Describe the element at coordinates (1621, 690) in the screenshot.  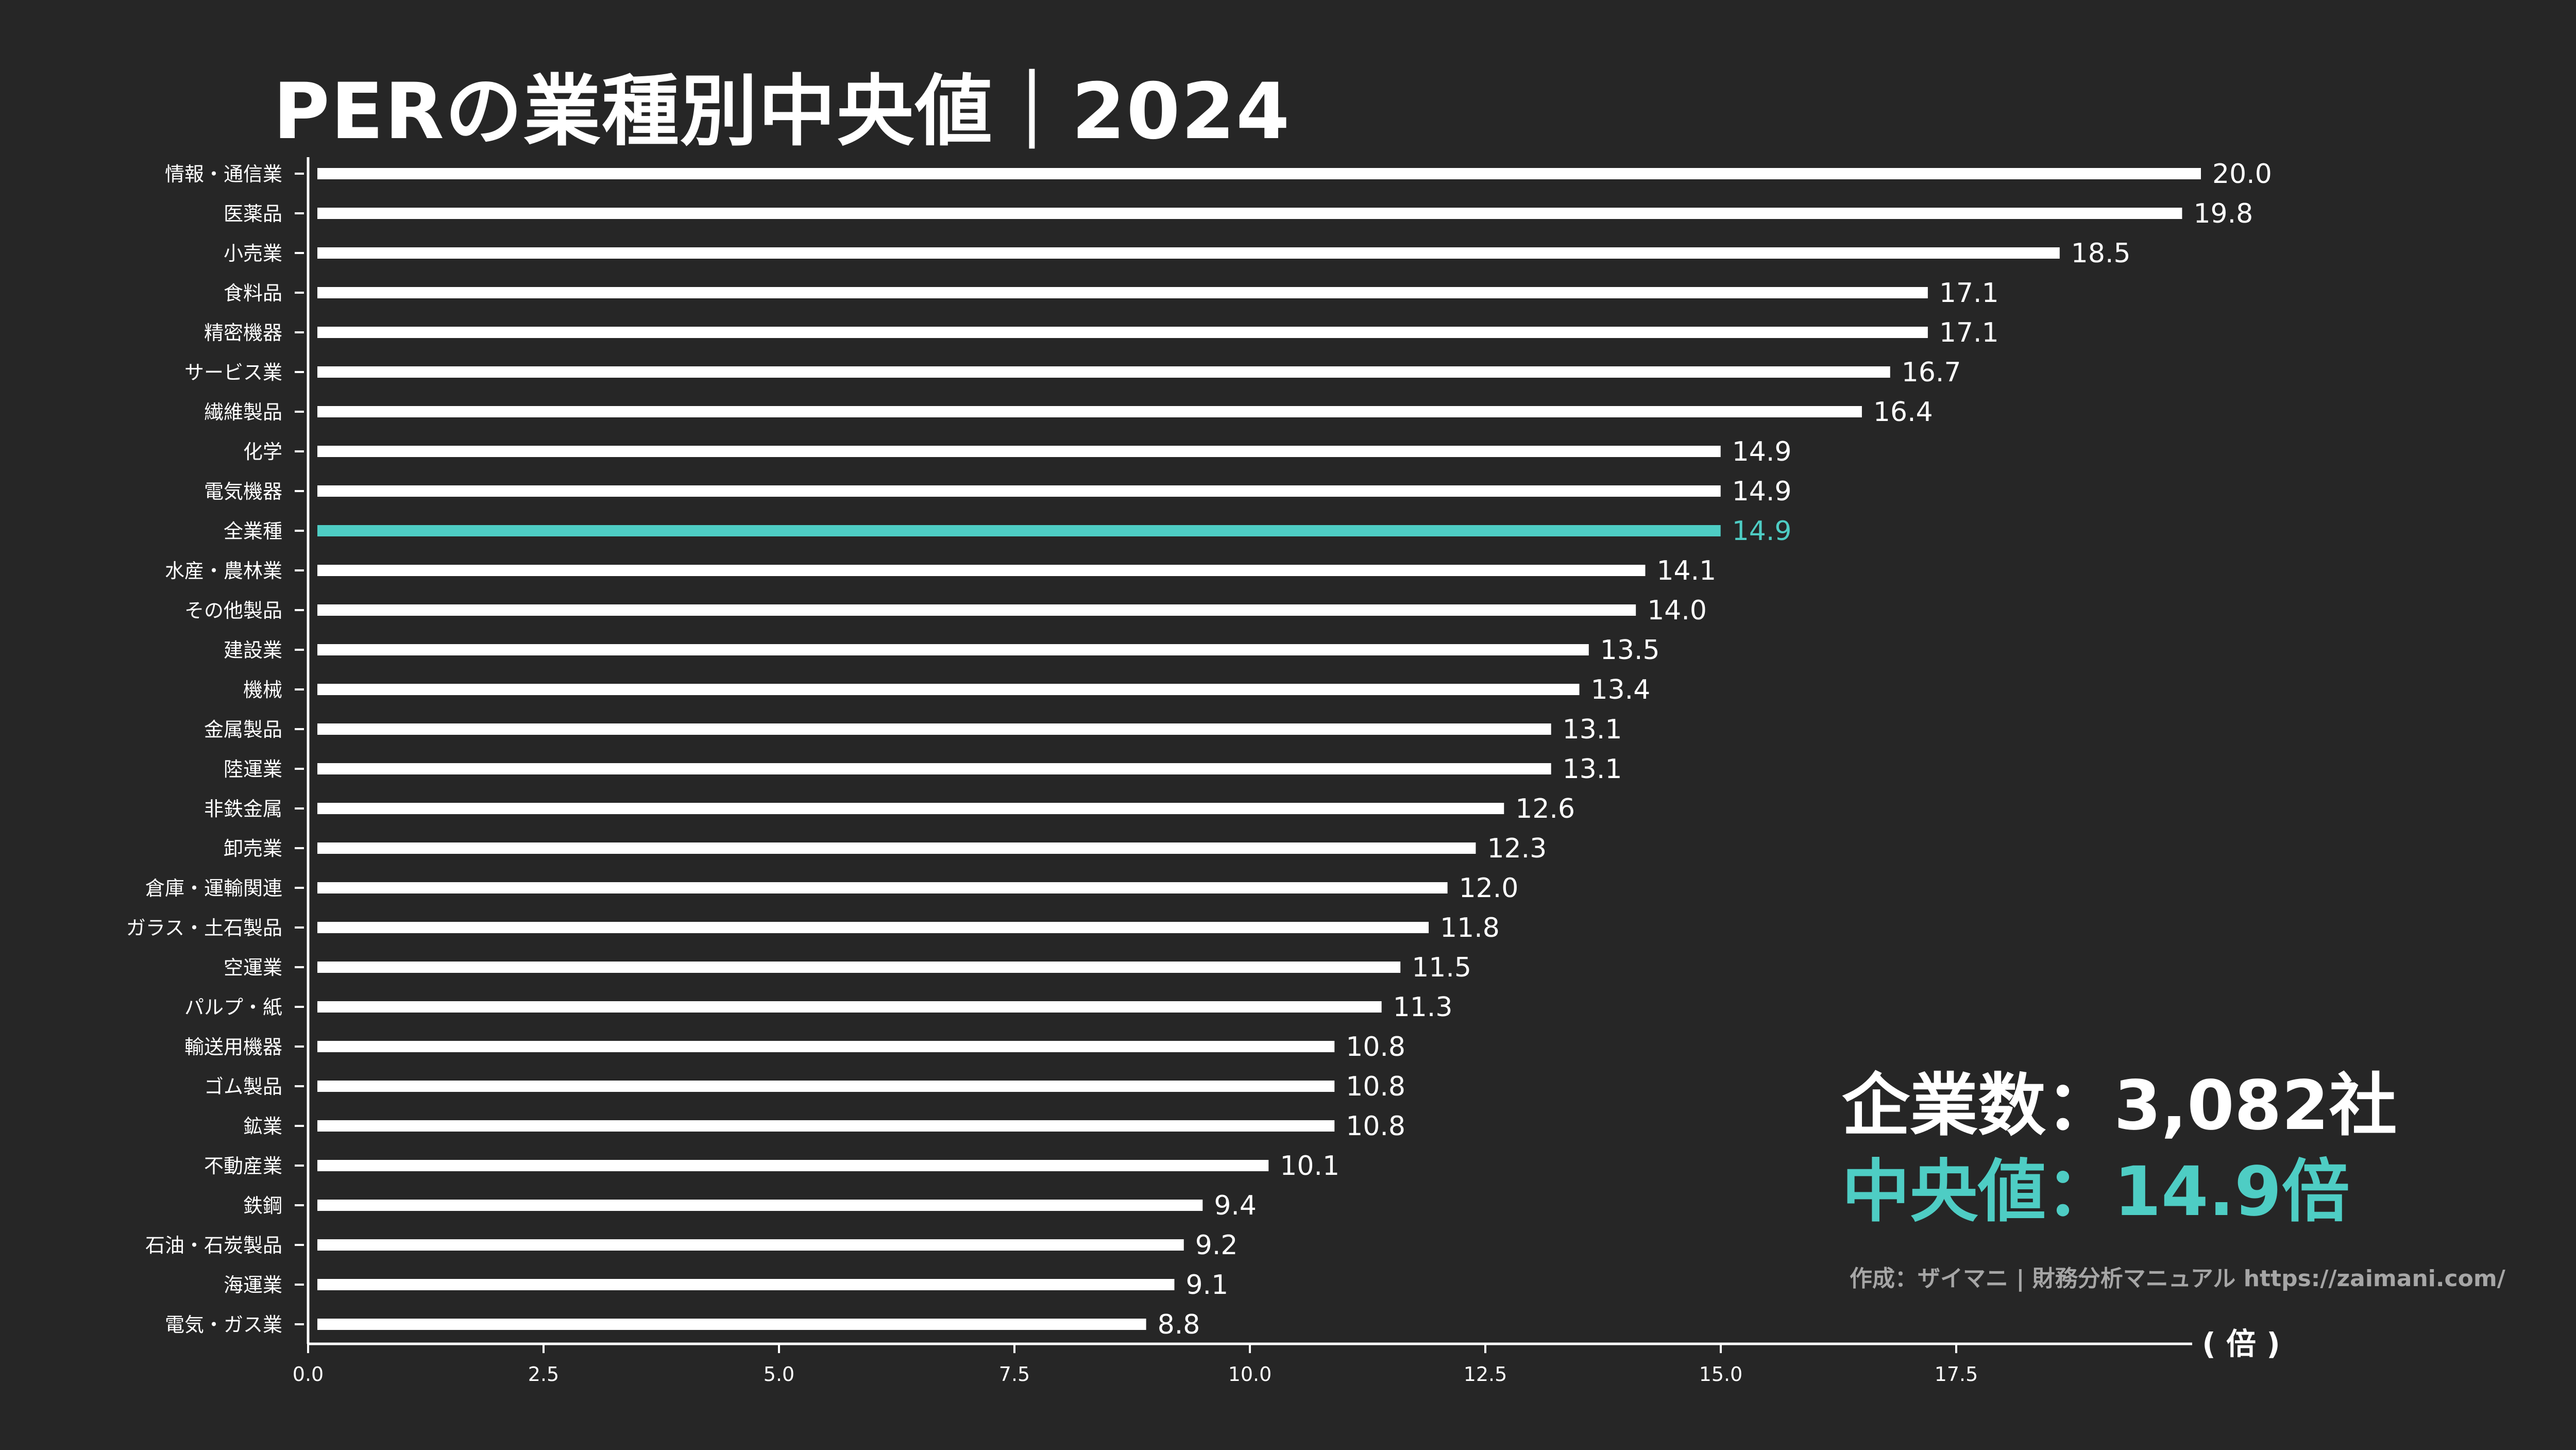
I see `value-label: 13.4` at that location.